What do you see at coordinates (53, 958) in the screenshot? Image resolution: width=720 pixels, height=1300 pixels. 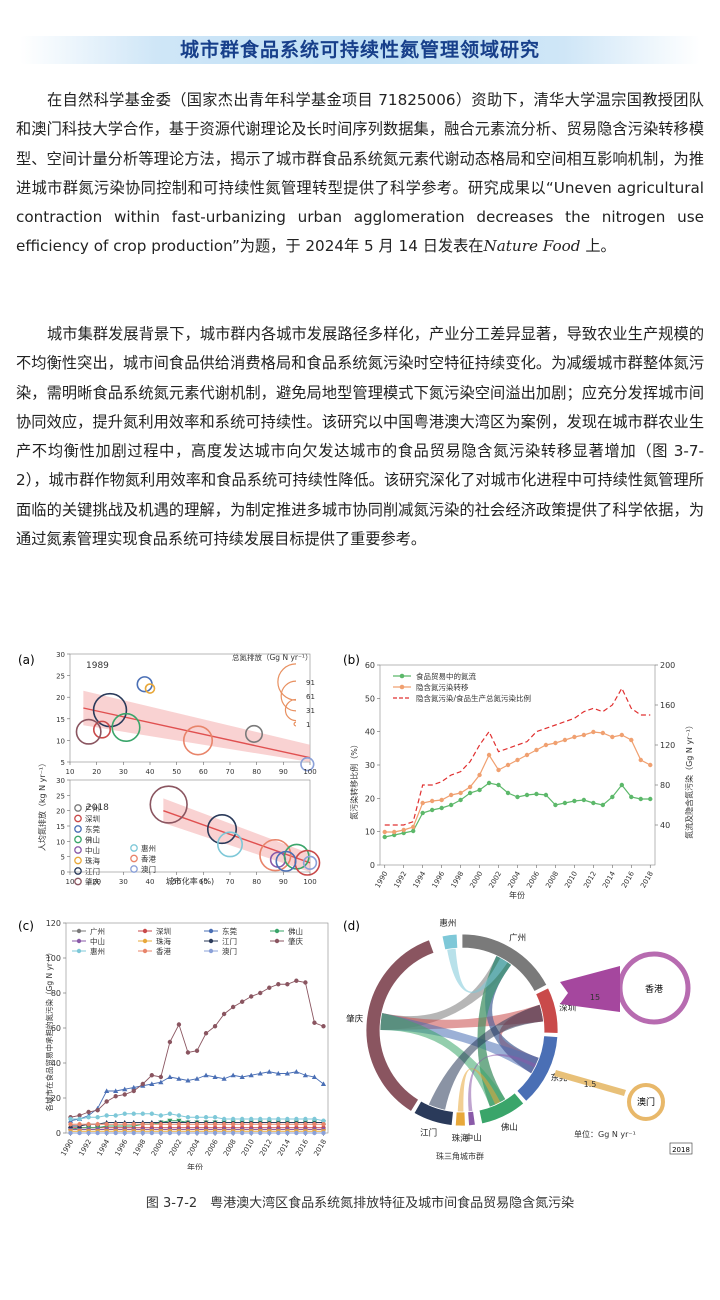 I see `panel-c-ytick-label: 100` at bounding box center [53, 958].